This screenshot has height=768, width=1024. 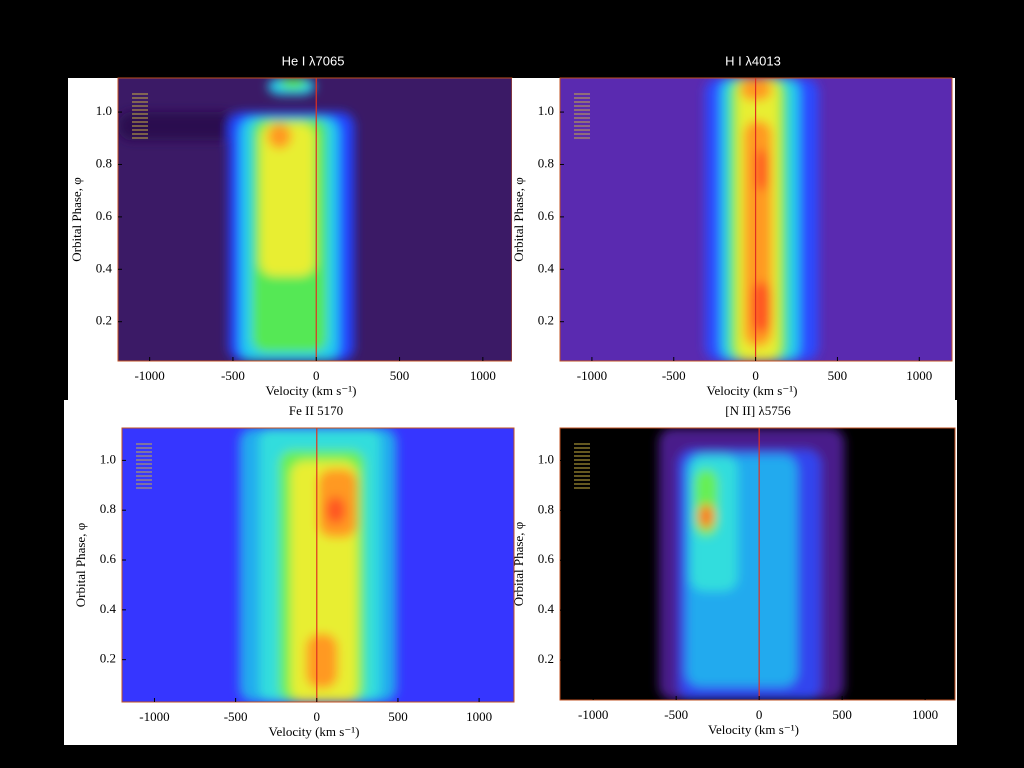 What do you see at coordinates (313, 60) in the screenshot?
I see `panel-title: He I λ7065` at bounding box center [313, 60].